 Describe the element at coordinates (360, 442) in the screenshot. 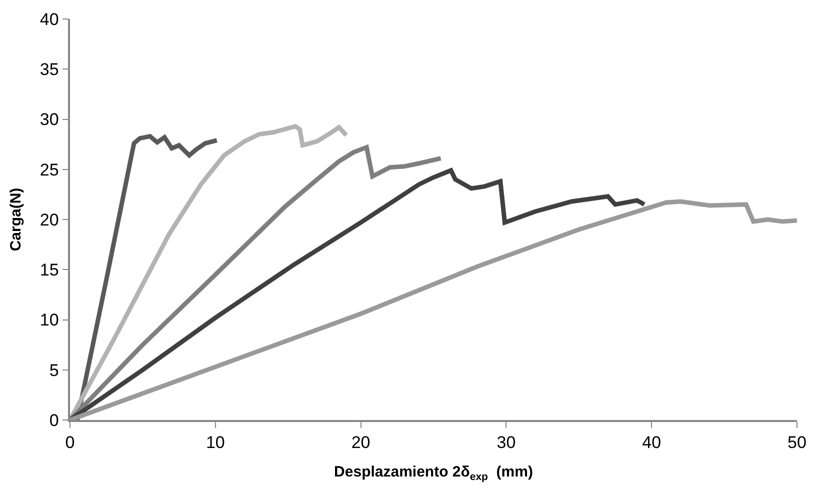

I see `x-tick-label: 20` at that location.